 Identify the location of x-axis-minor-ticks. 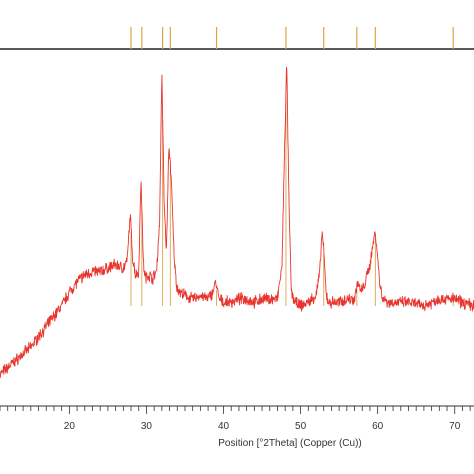
(235, 410).